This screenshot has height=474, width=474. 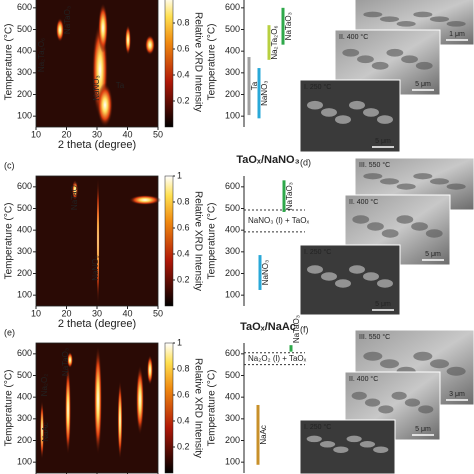 What do you see at coordinates (274, 42) in the screenshot?
I see `phase-bar-label: Na₂Ta₂O₆` at bounding box center [274, 42].